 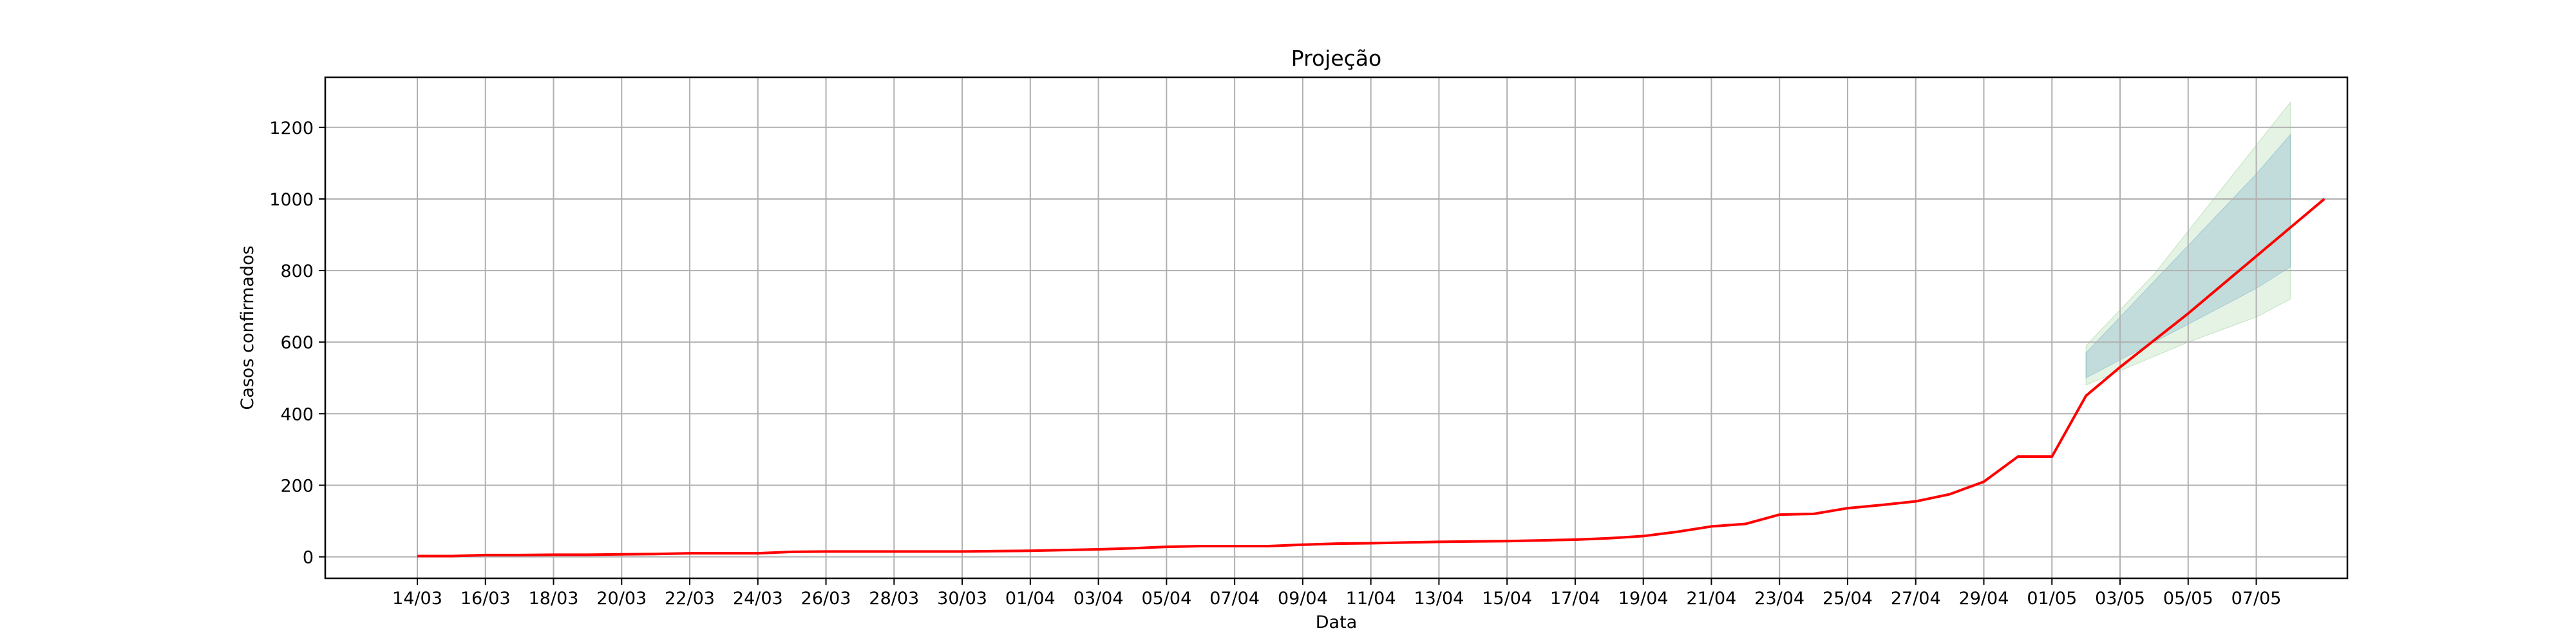 I want to click on x-tick-label: 18/03, so click(x=554, y=599).